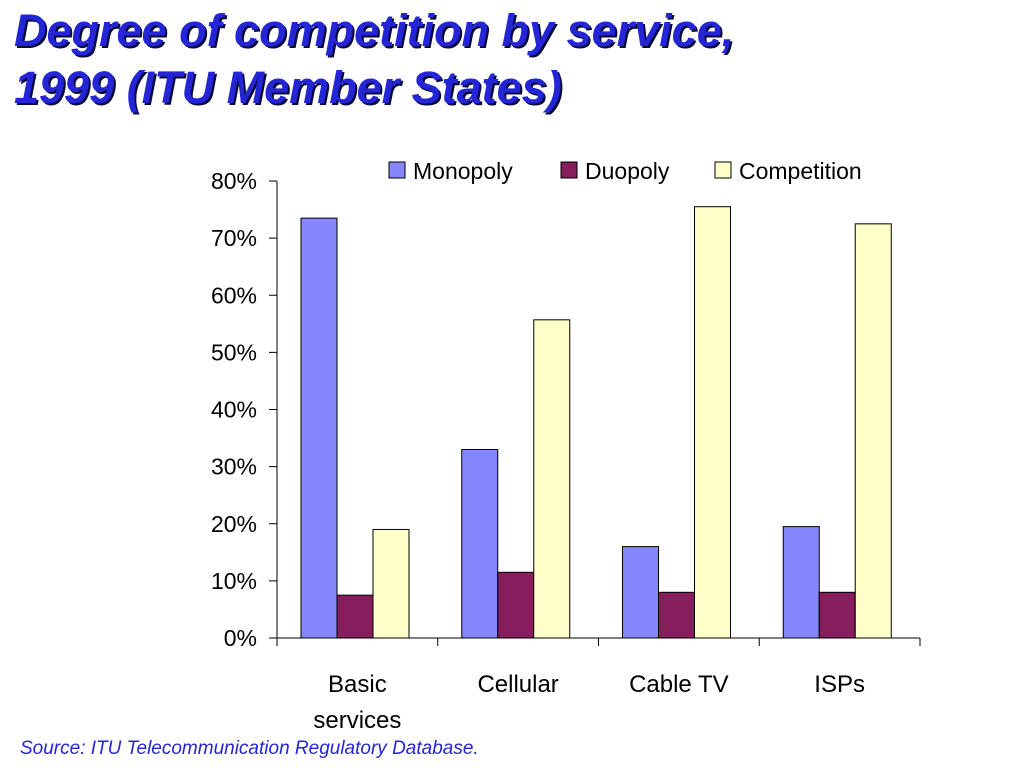 This screenshot has width=1024, height=768. I want to click on y-tick-label: 70%, so click(234, 238).